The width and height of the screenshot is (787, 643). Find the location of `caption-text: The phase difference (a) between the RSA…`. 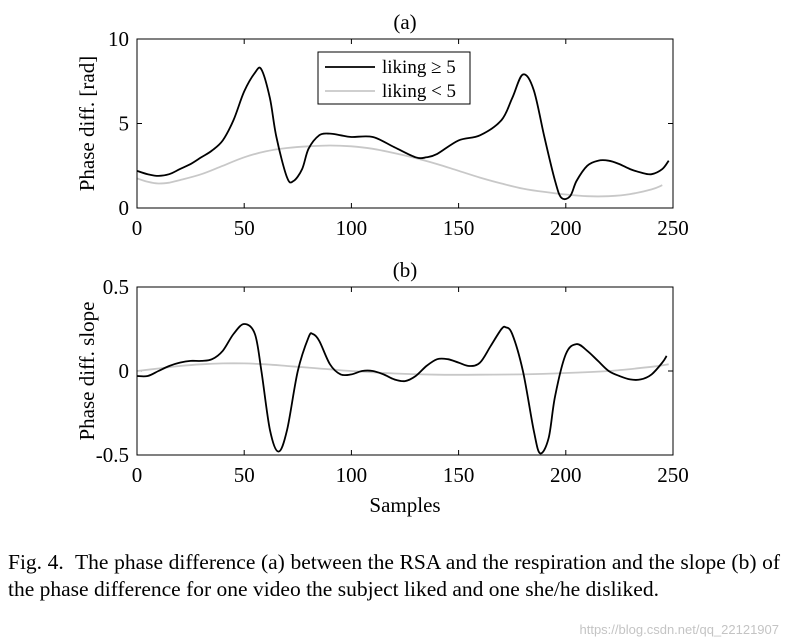

caption-text: The phase difference (a) between the RSA… is located at coordinates (394, 575).